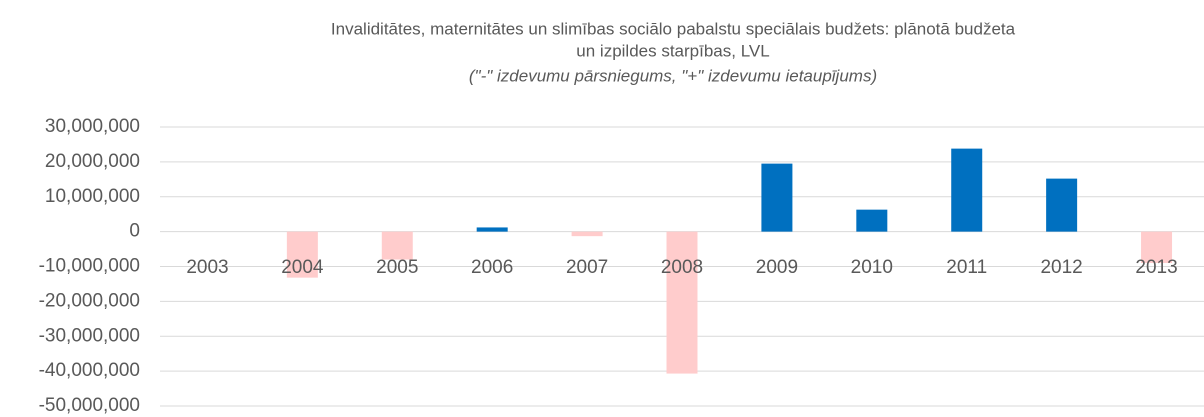  Describe the element at coordinates (1061, 267) in the screenshot. I see `x-tick-label: 2012` at that location.